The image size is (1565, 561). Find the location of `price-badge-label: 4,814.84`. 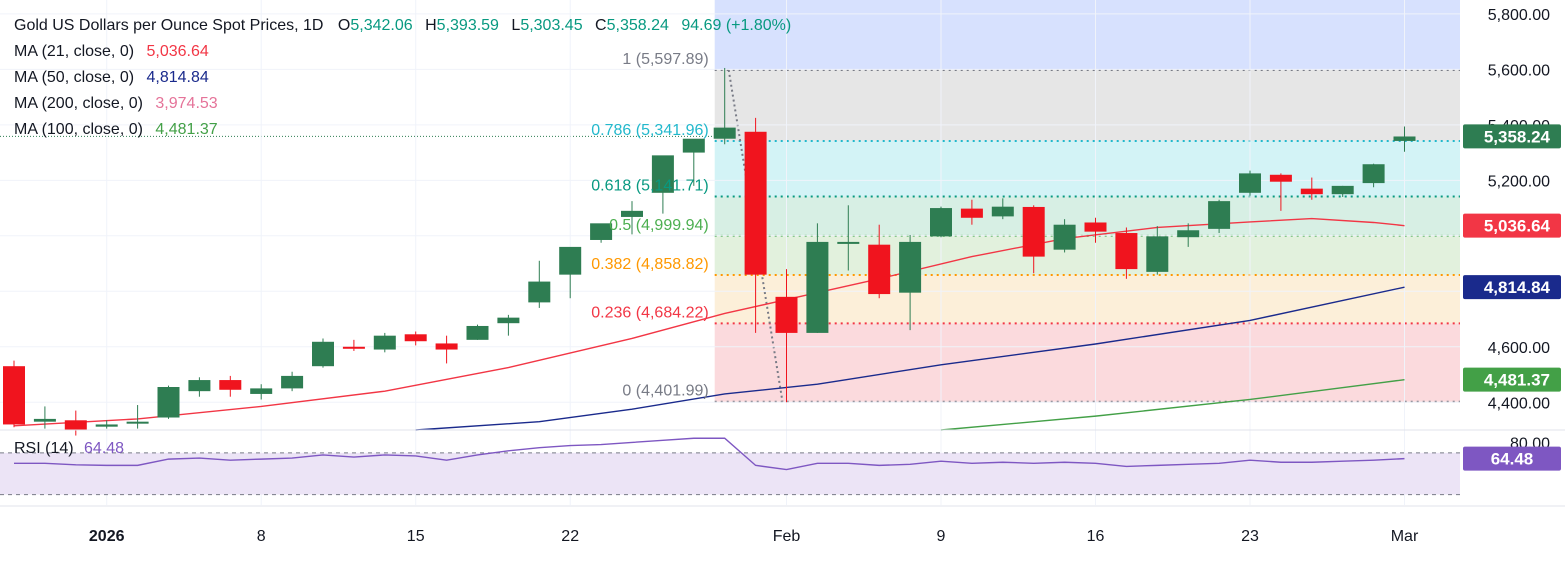

price-badge-label: 4,814.84 is located at coordinates (1517, 287).